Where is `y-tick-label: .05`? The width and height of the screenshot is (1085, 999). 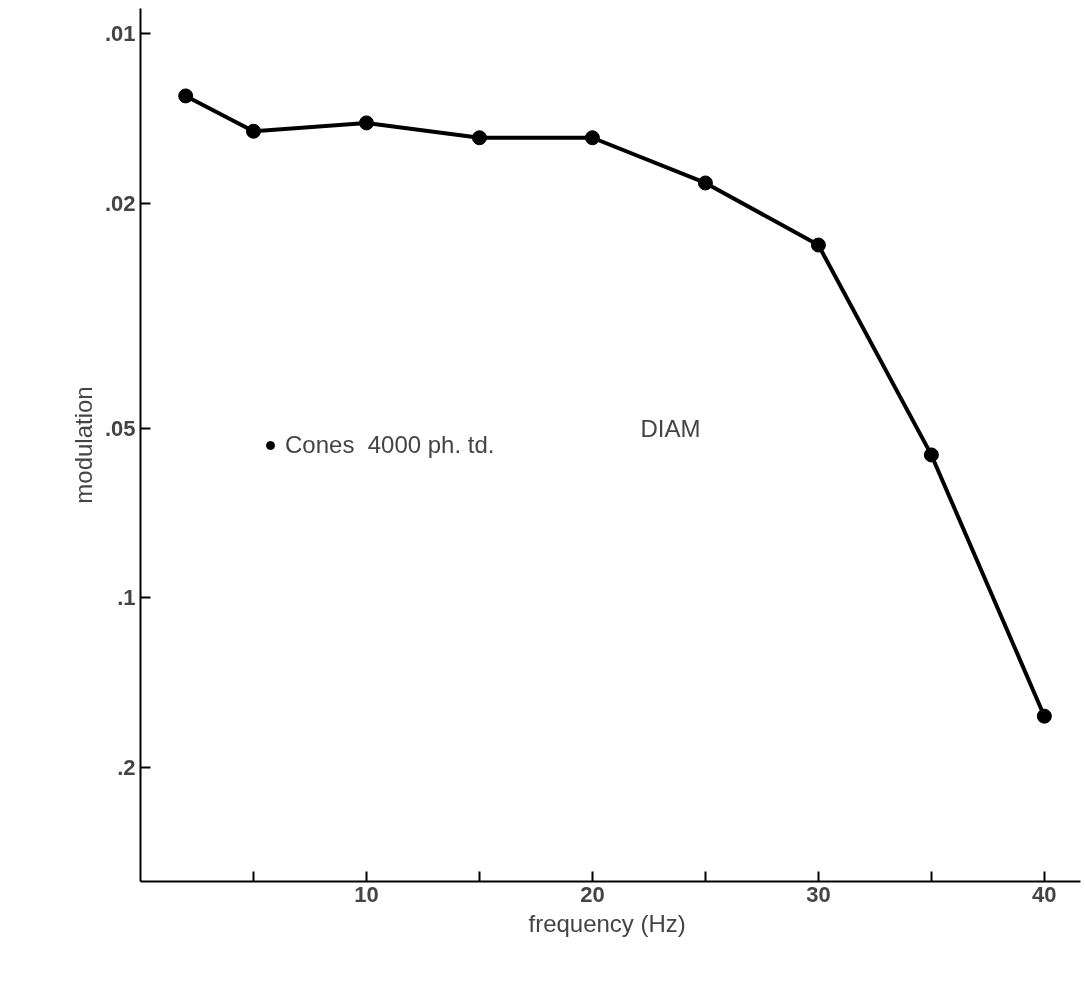
y-tick-label: .05 is located at coordinates (120, 428).